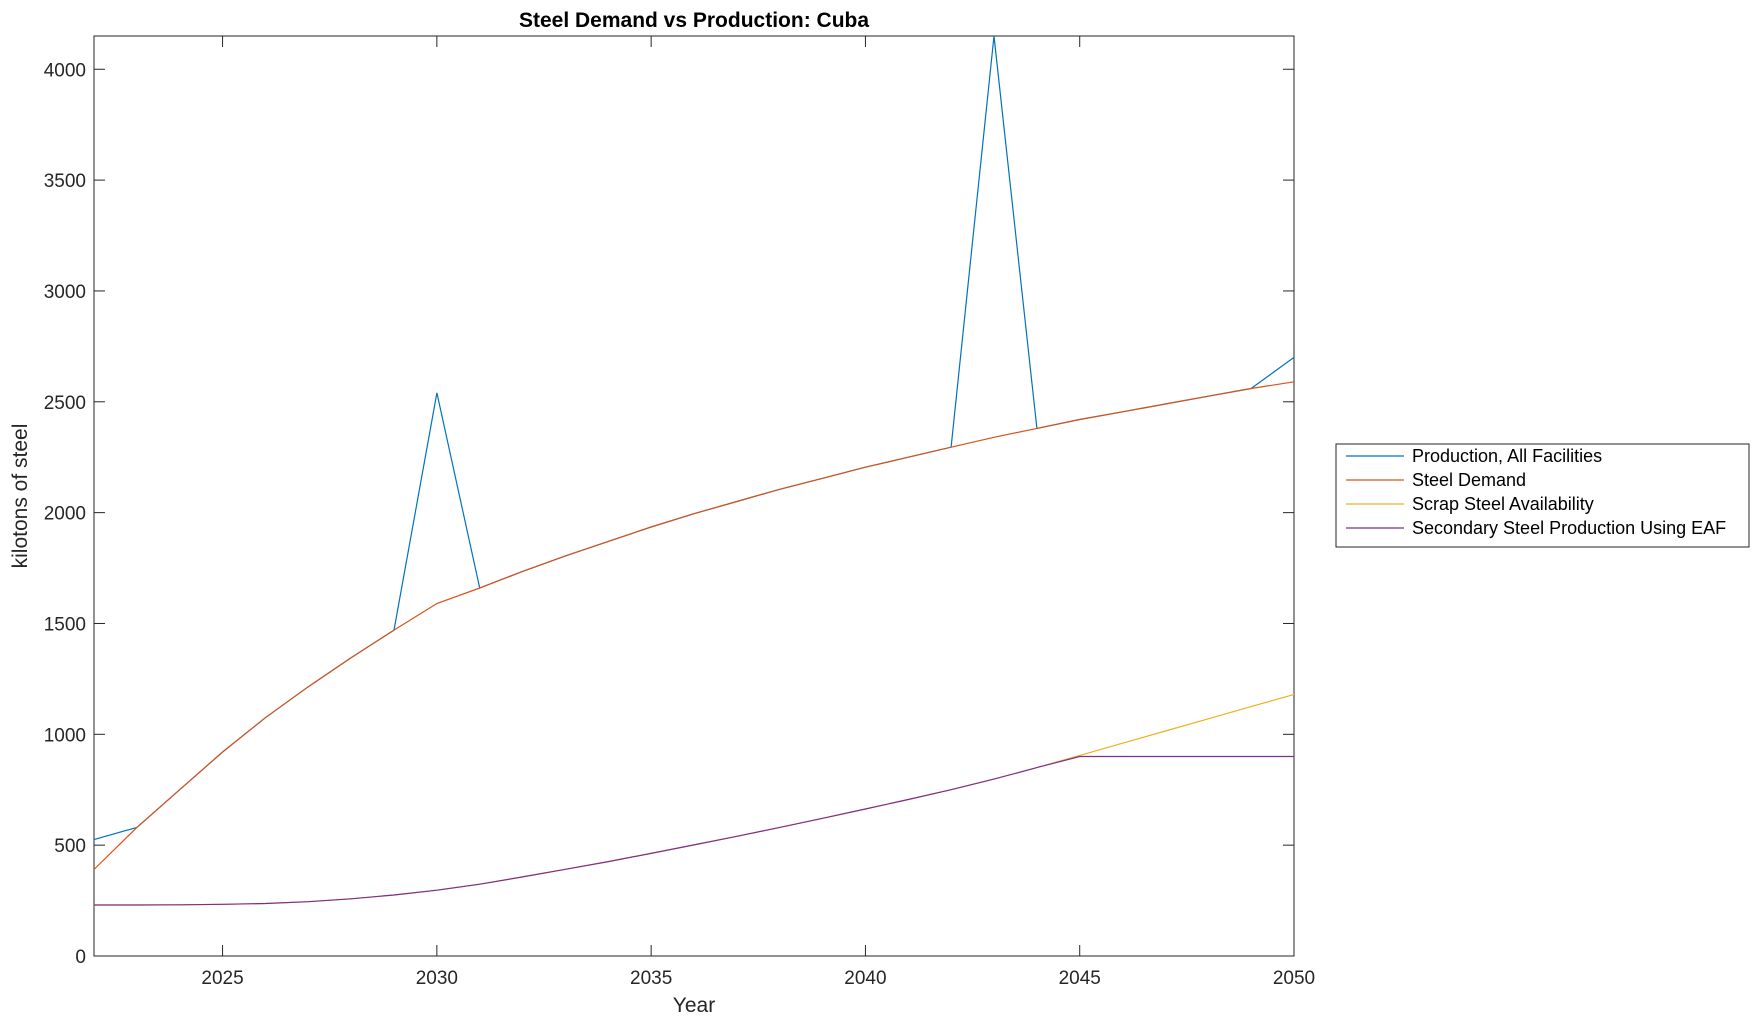 The width and height of the screenshot is (1756, 1021). What do you see at coordinates (20, 496) in the screenshot?
I see `y-axis-label: kilotons of steel` at bounding box center [20, 496].